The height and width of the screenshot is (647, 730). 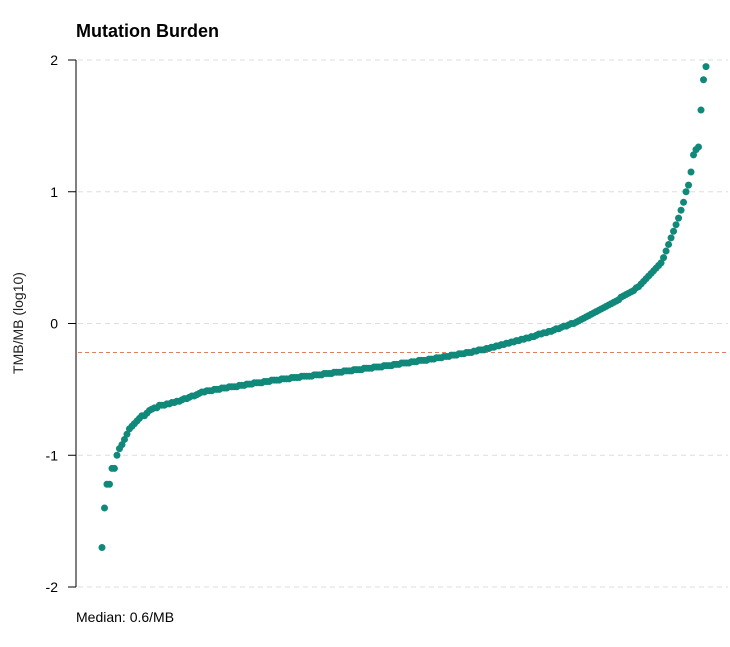 What do you see at coordinates (147, 31) in the screenshot?
I see `chart-title: Mutation Burden` at bounding box center [147, 31].